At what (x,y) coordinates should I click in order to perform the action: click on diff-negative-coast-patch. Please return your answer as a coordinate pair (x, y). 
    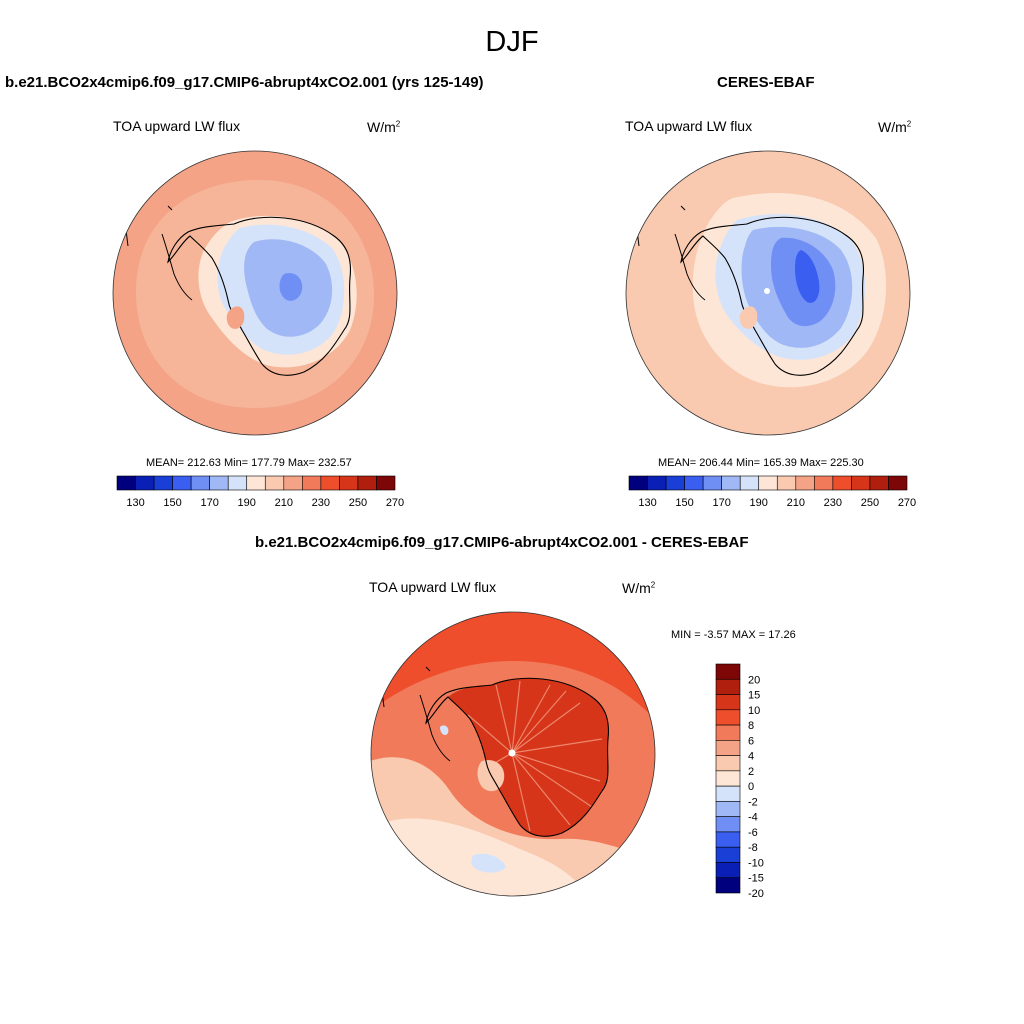
    Looking at the image, I should click on (444, 730).